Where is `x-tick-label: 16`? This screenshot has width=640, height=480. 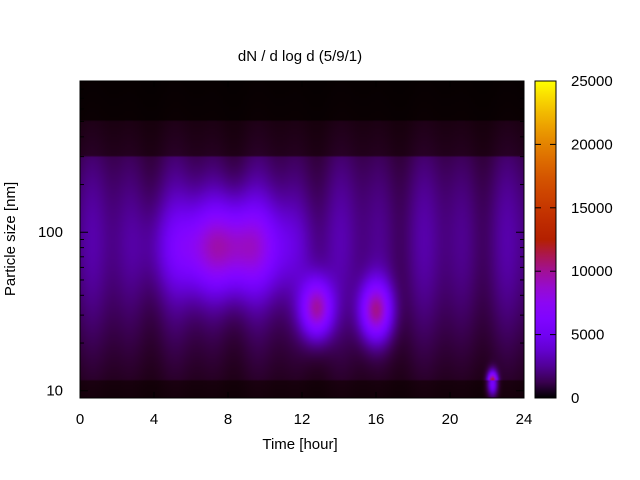
x-tick-label: 16 is located at coordinates (376, 419).